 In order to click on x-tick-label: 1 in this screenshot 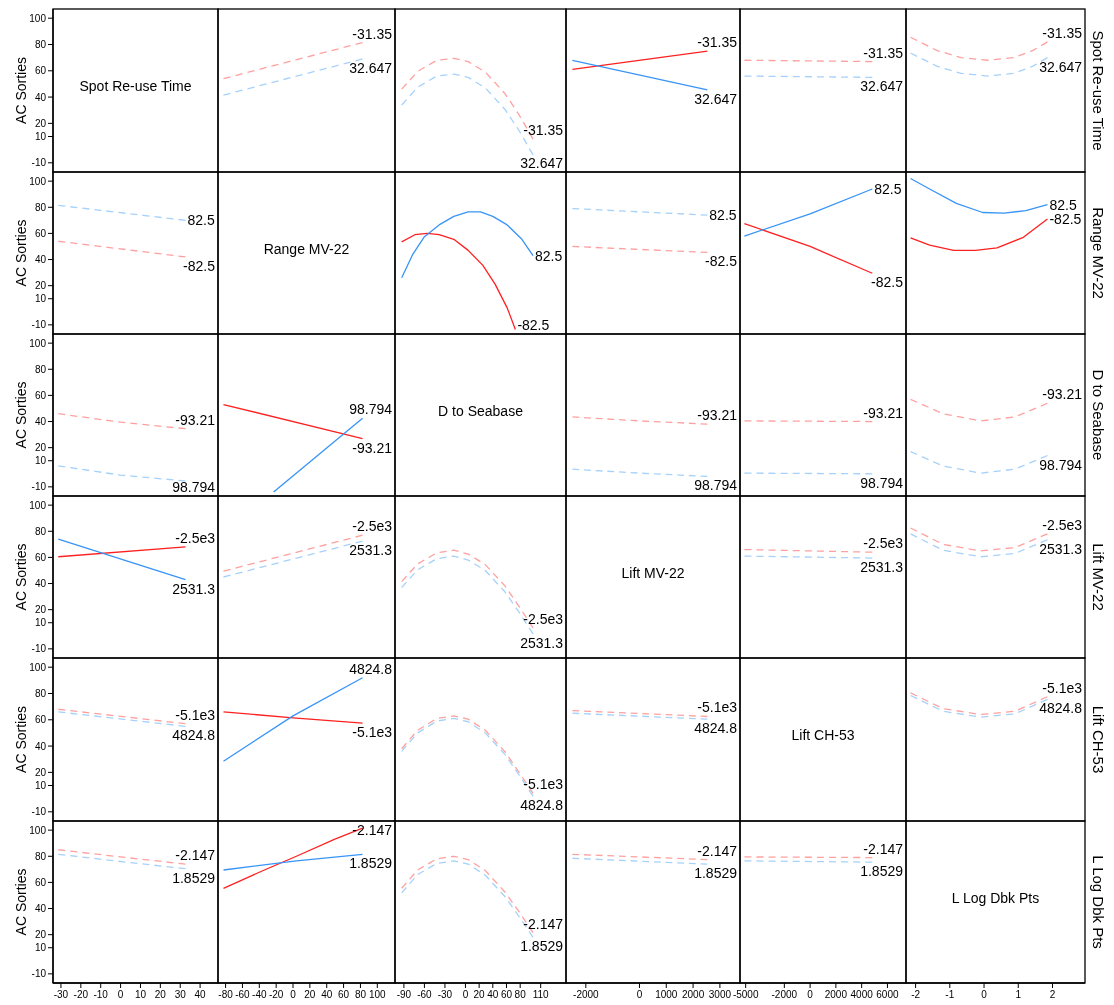, I will do `click(1018, 994)`.